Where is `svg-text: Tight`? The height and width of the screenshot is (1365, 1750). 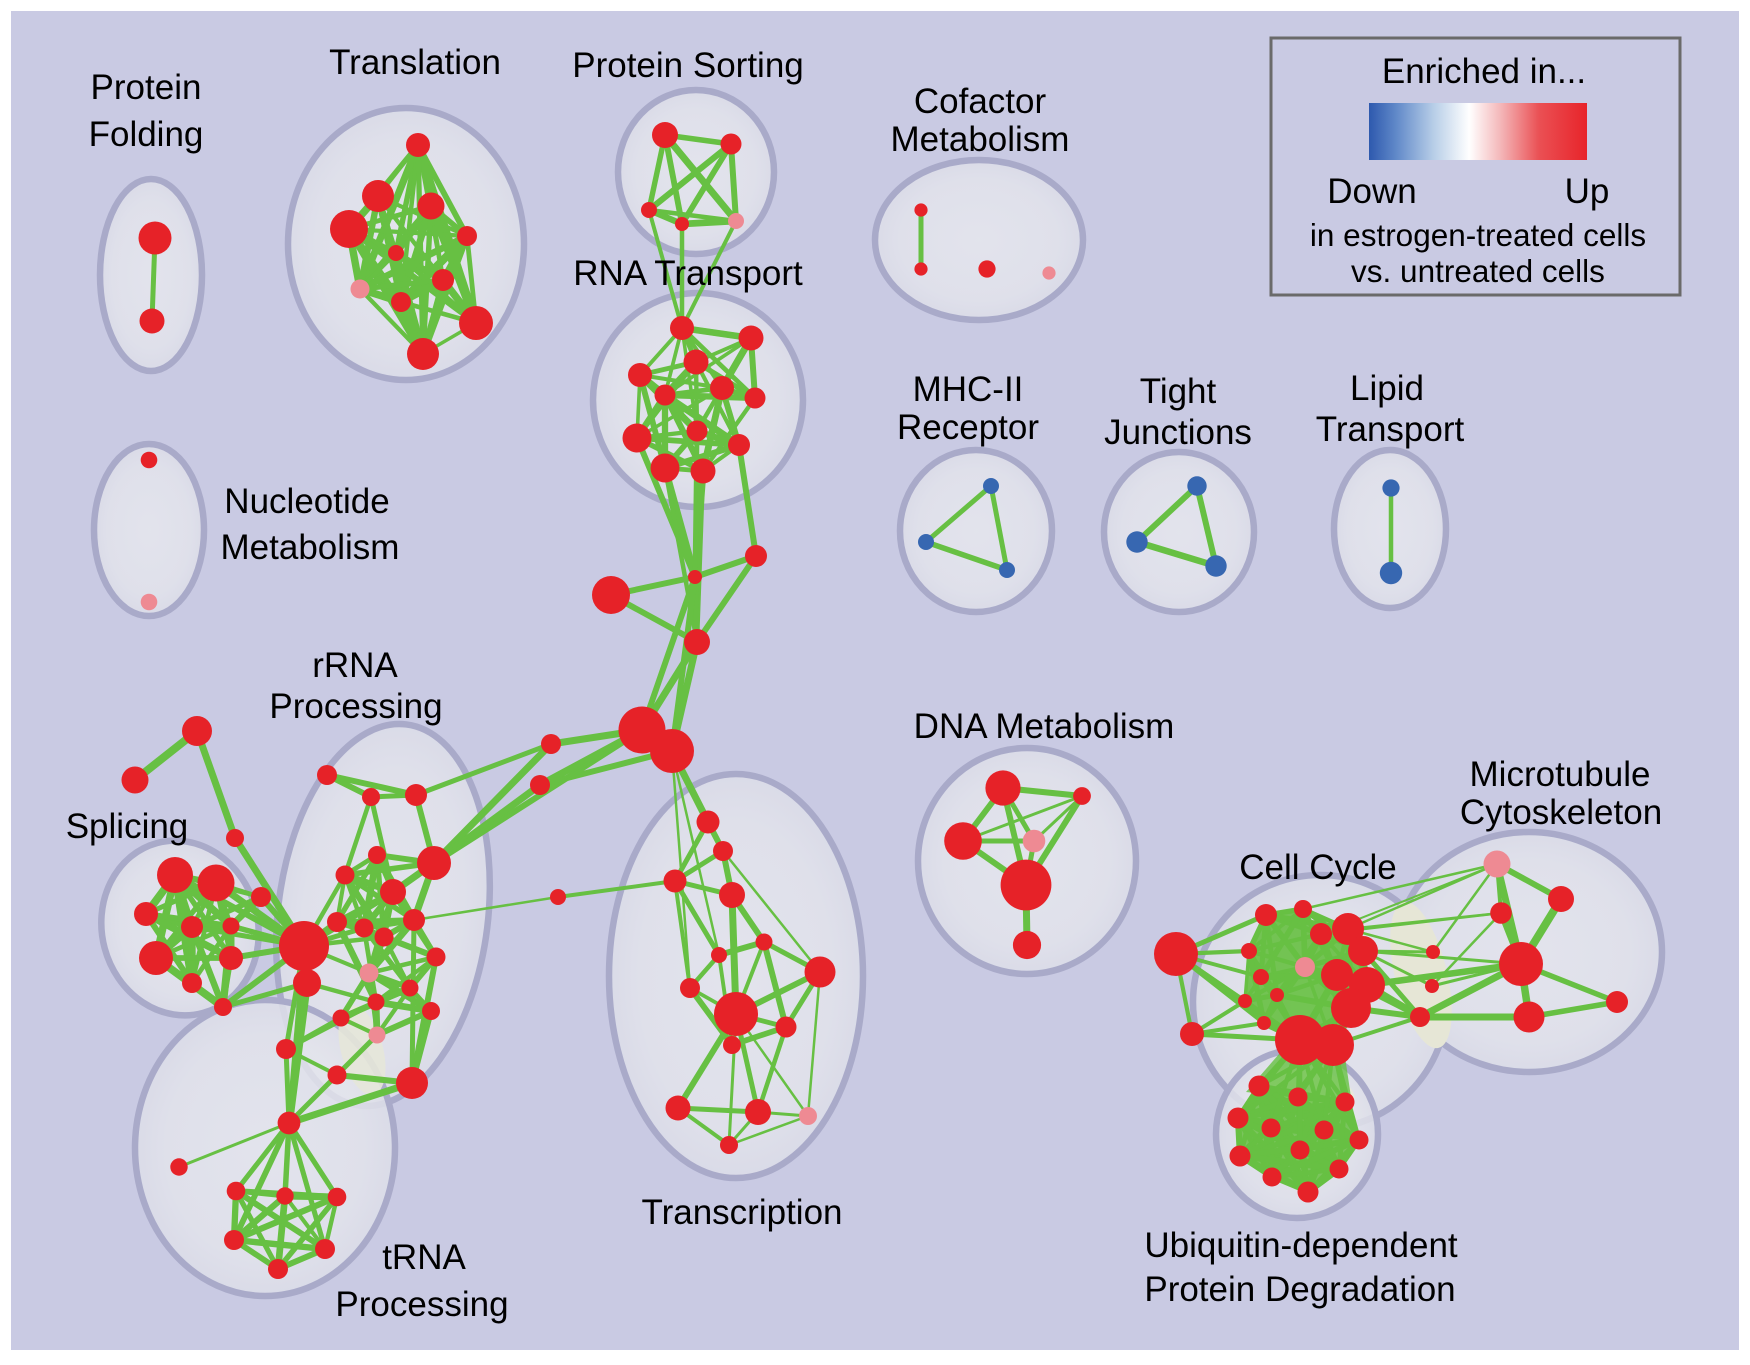
svg-text: Tight is located at coordinates (1178, 391).